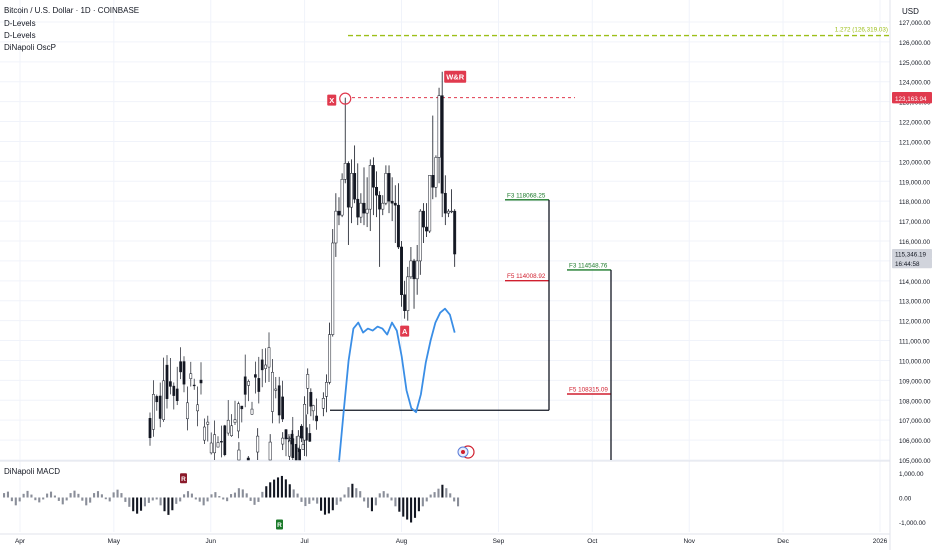 This screenshot has height=550, width=932. I want to click on price-tag: 16:44:58, so click(912, 263).